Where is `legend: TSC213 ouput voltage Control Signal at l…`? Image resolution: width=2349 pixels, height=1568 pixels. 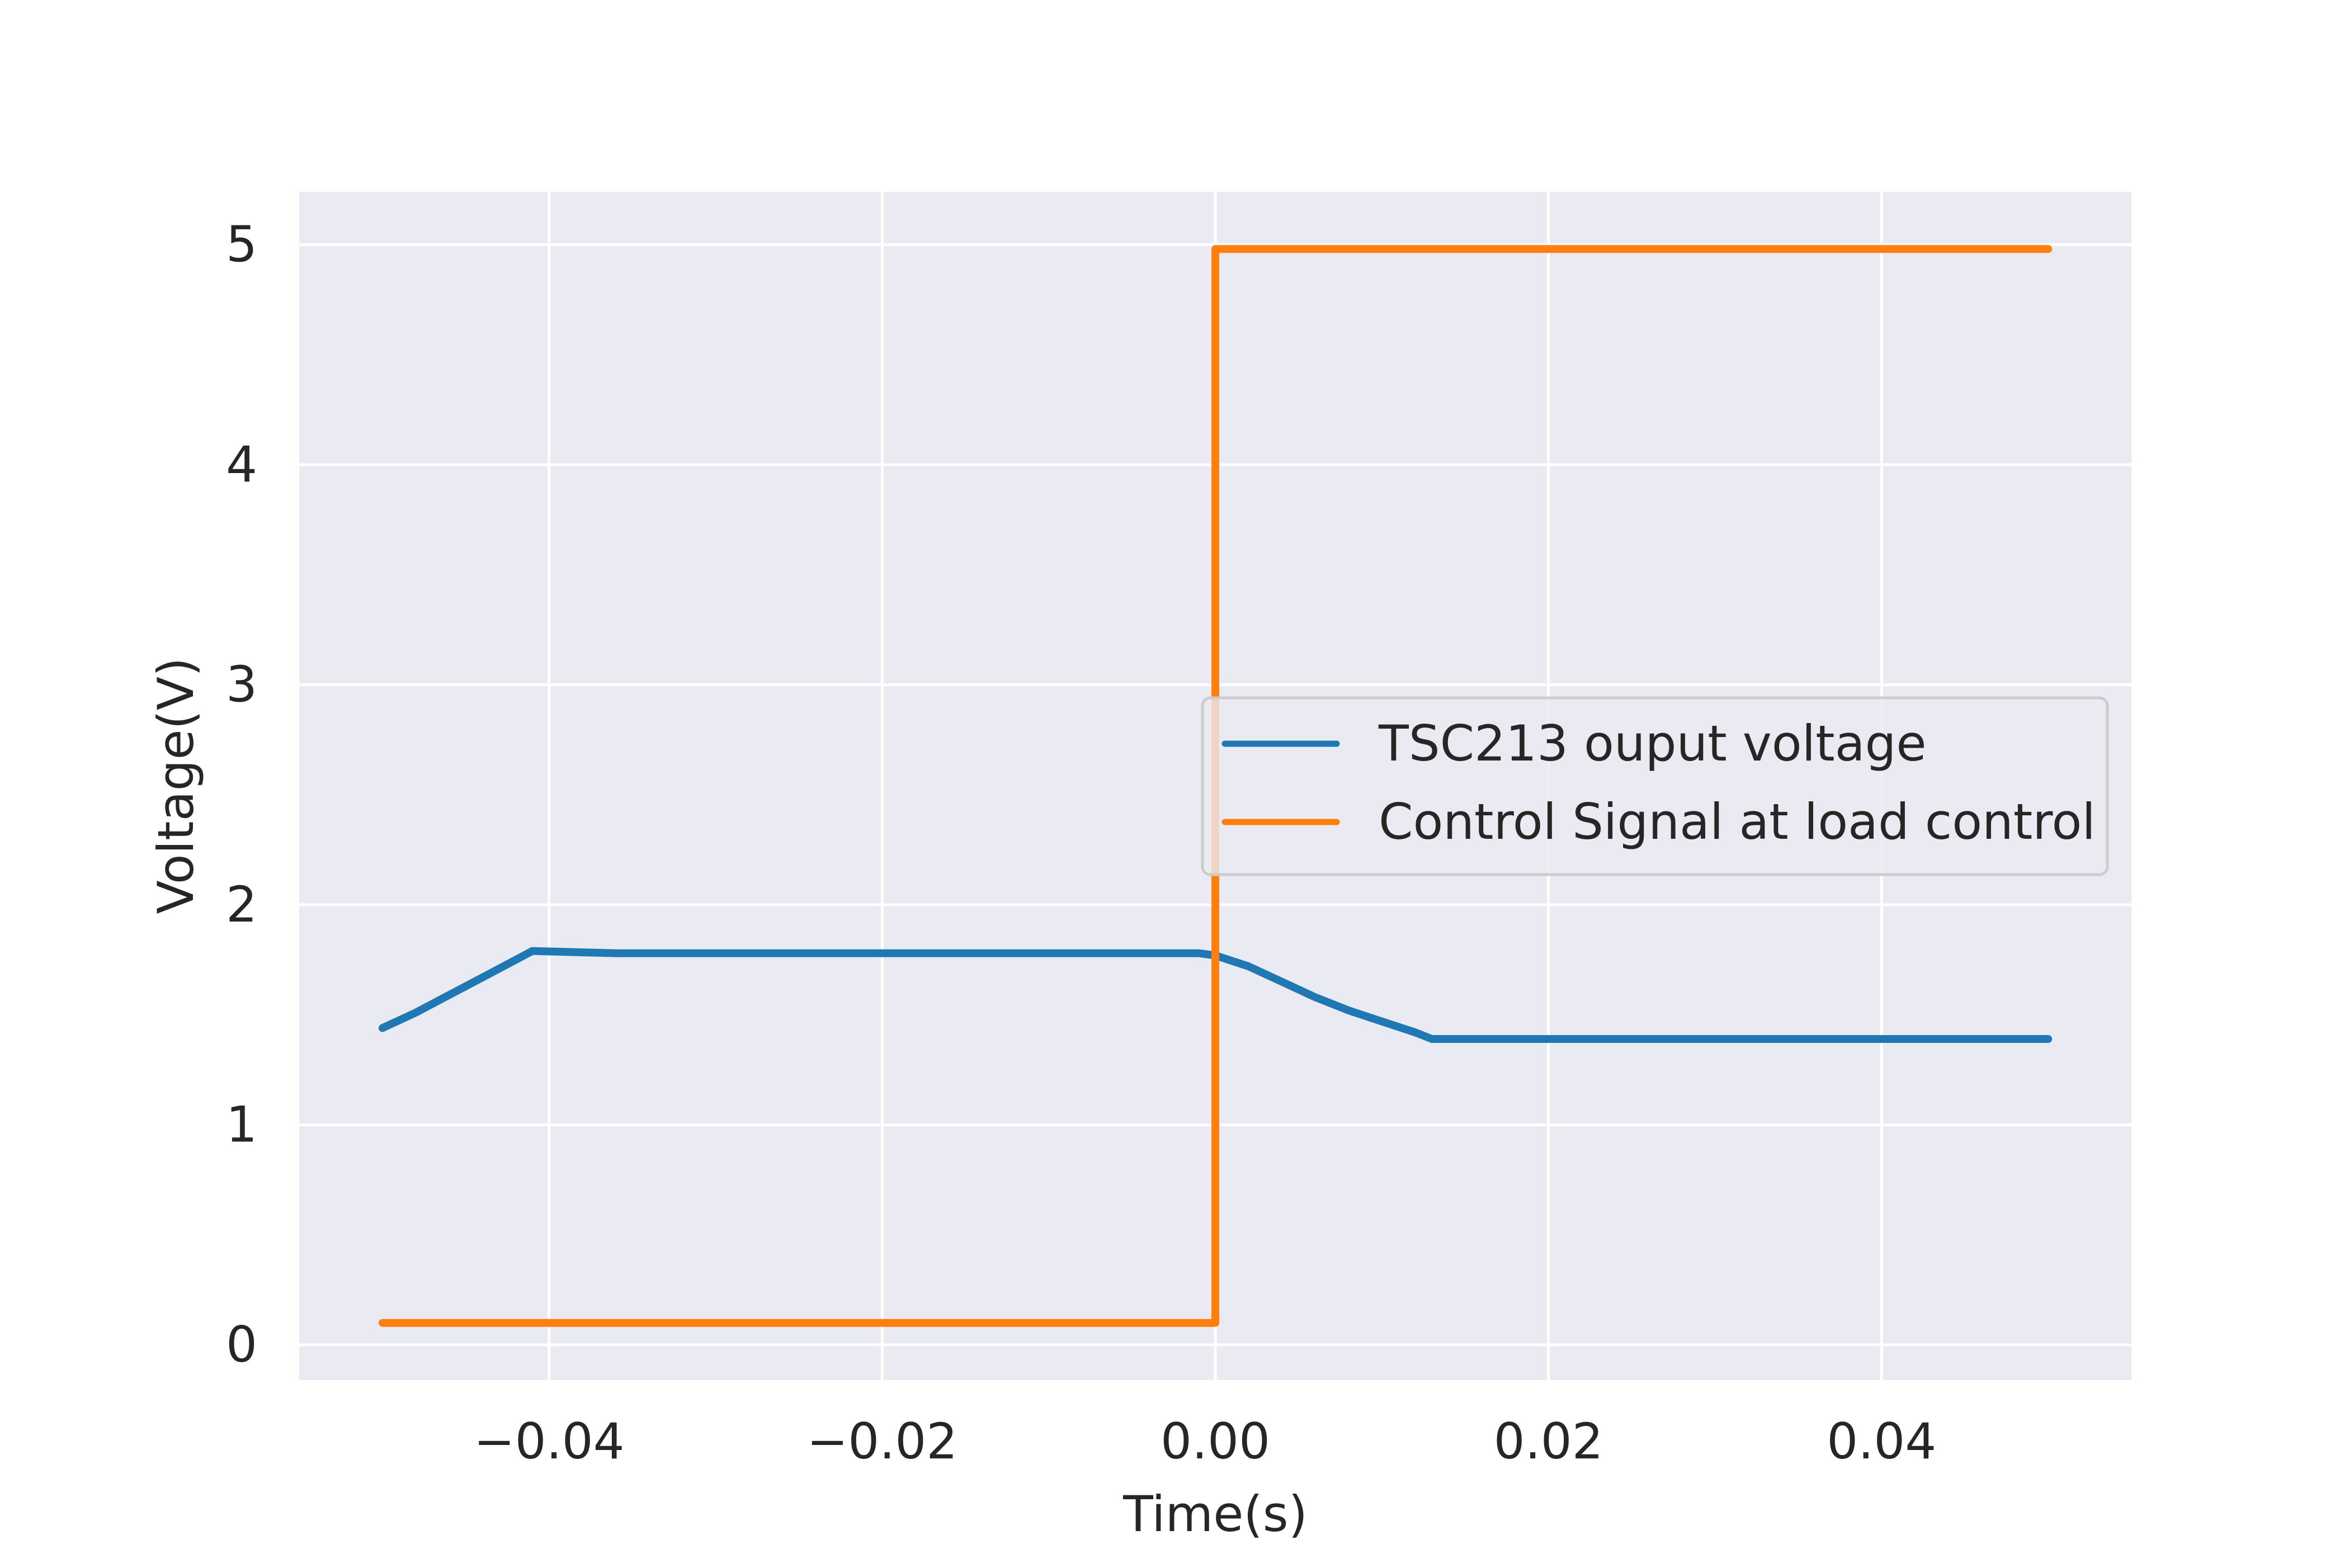 legend: TSC213 ouput voltage Control Signal at l… is located at coordinates (1655, 786).